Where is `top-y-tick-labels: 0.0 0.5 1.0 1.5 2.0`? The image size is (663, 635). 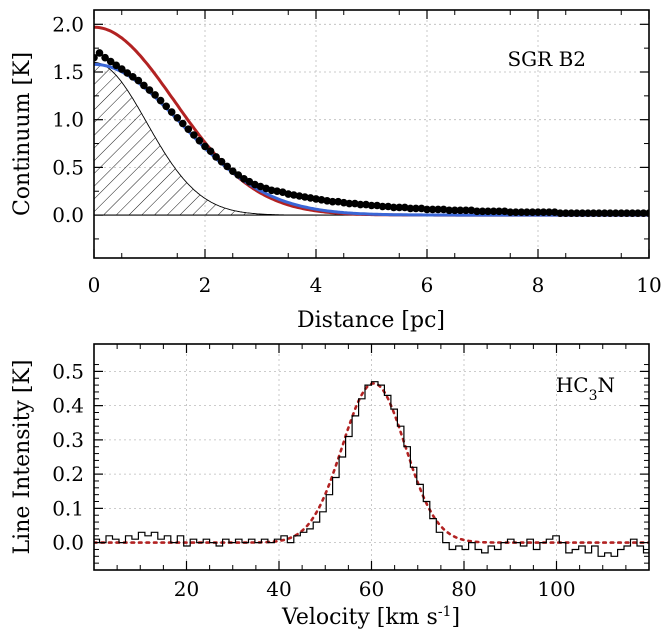
top-y-tick-labels: 0.0 0.5 1.0 1.5 2.0 is located at coordinates (68, 119).